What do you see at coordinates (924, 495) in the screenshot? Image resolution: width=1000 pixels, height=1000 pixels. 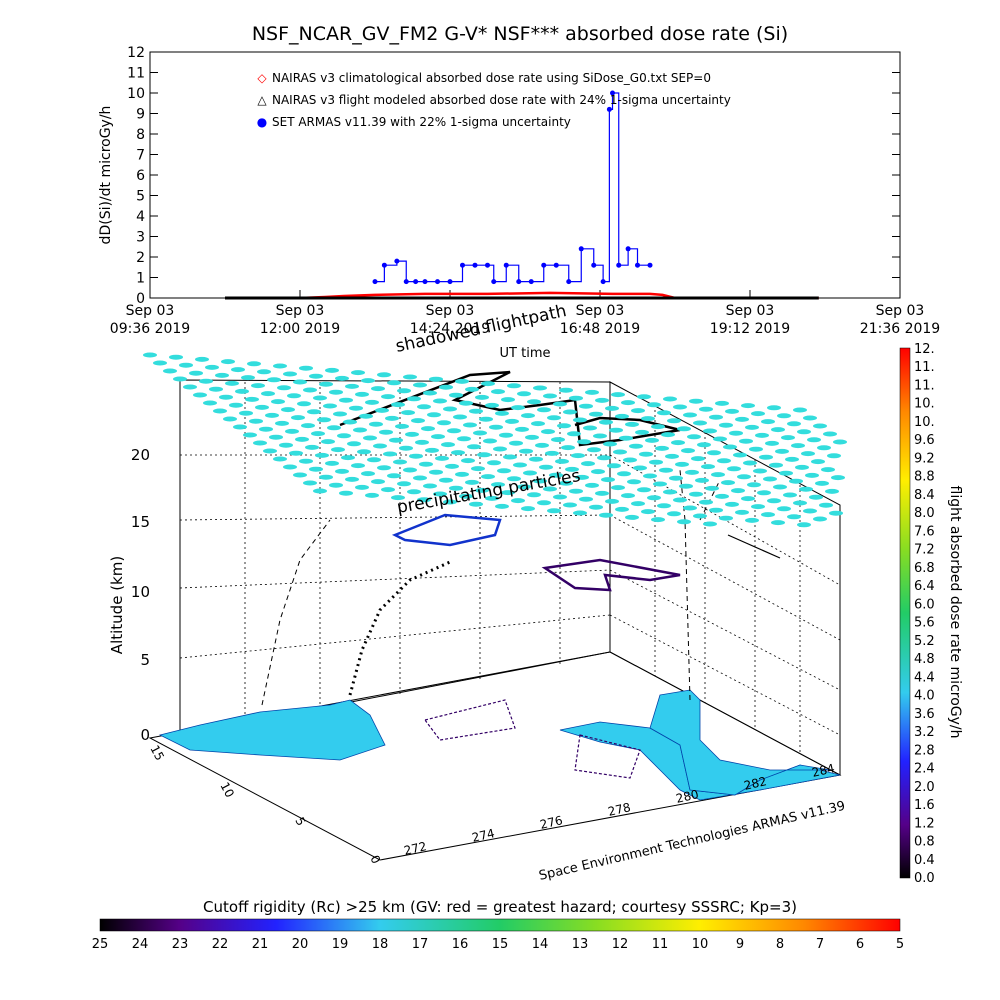 I see `right-colorbar-tick-label: 8.4` at bounding box center [924, 495].